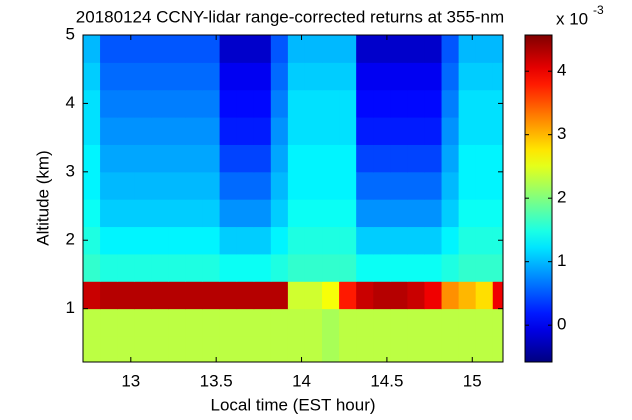 Image resolution: width=632 pixels, height=420 pixels. Describe the element at coordinates (301, 380) in the screenshot. I see `x-tick-label: 14` at that location.